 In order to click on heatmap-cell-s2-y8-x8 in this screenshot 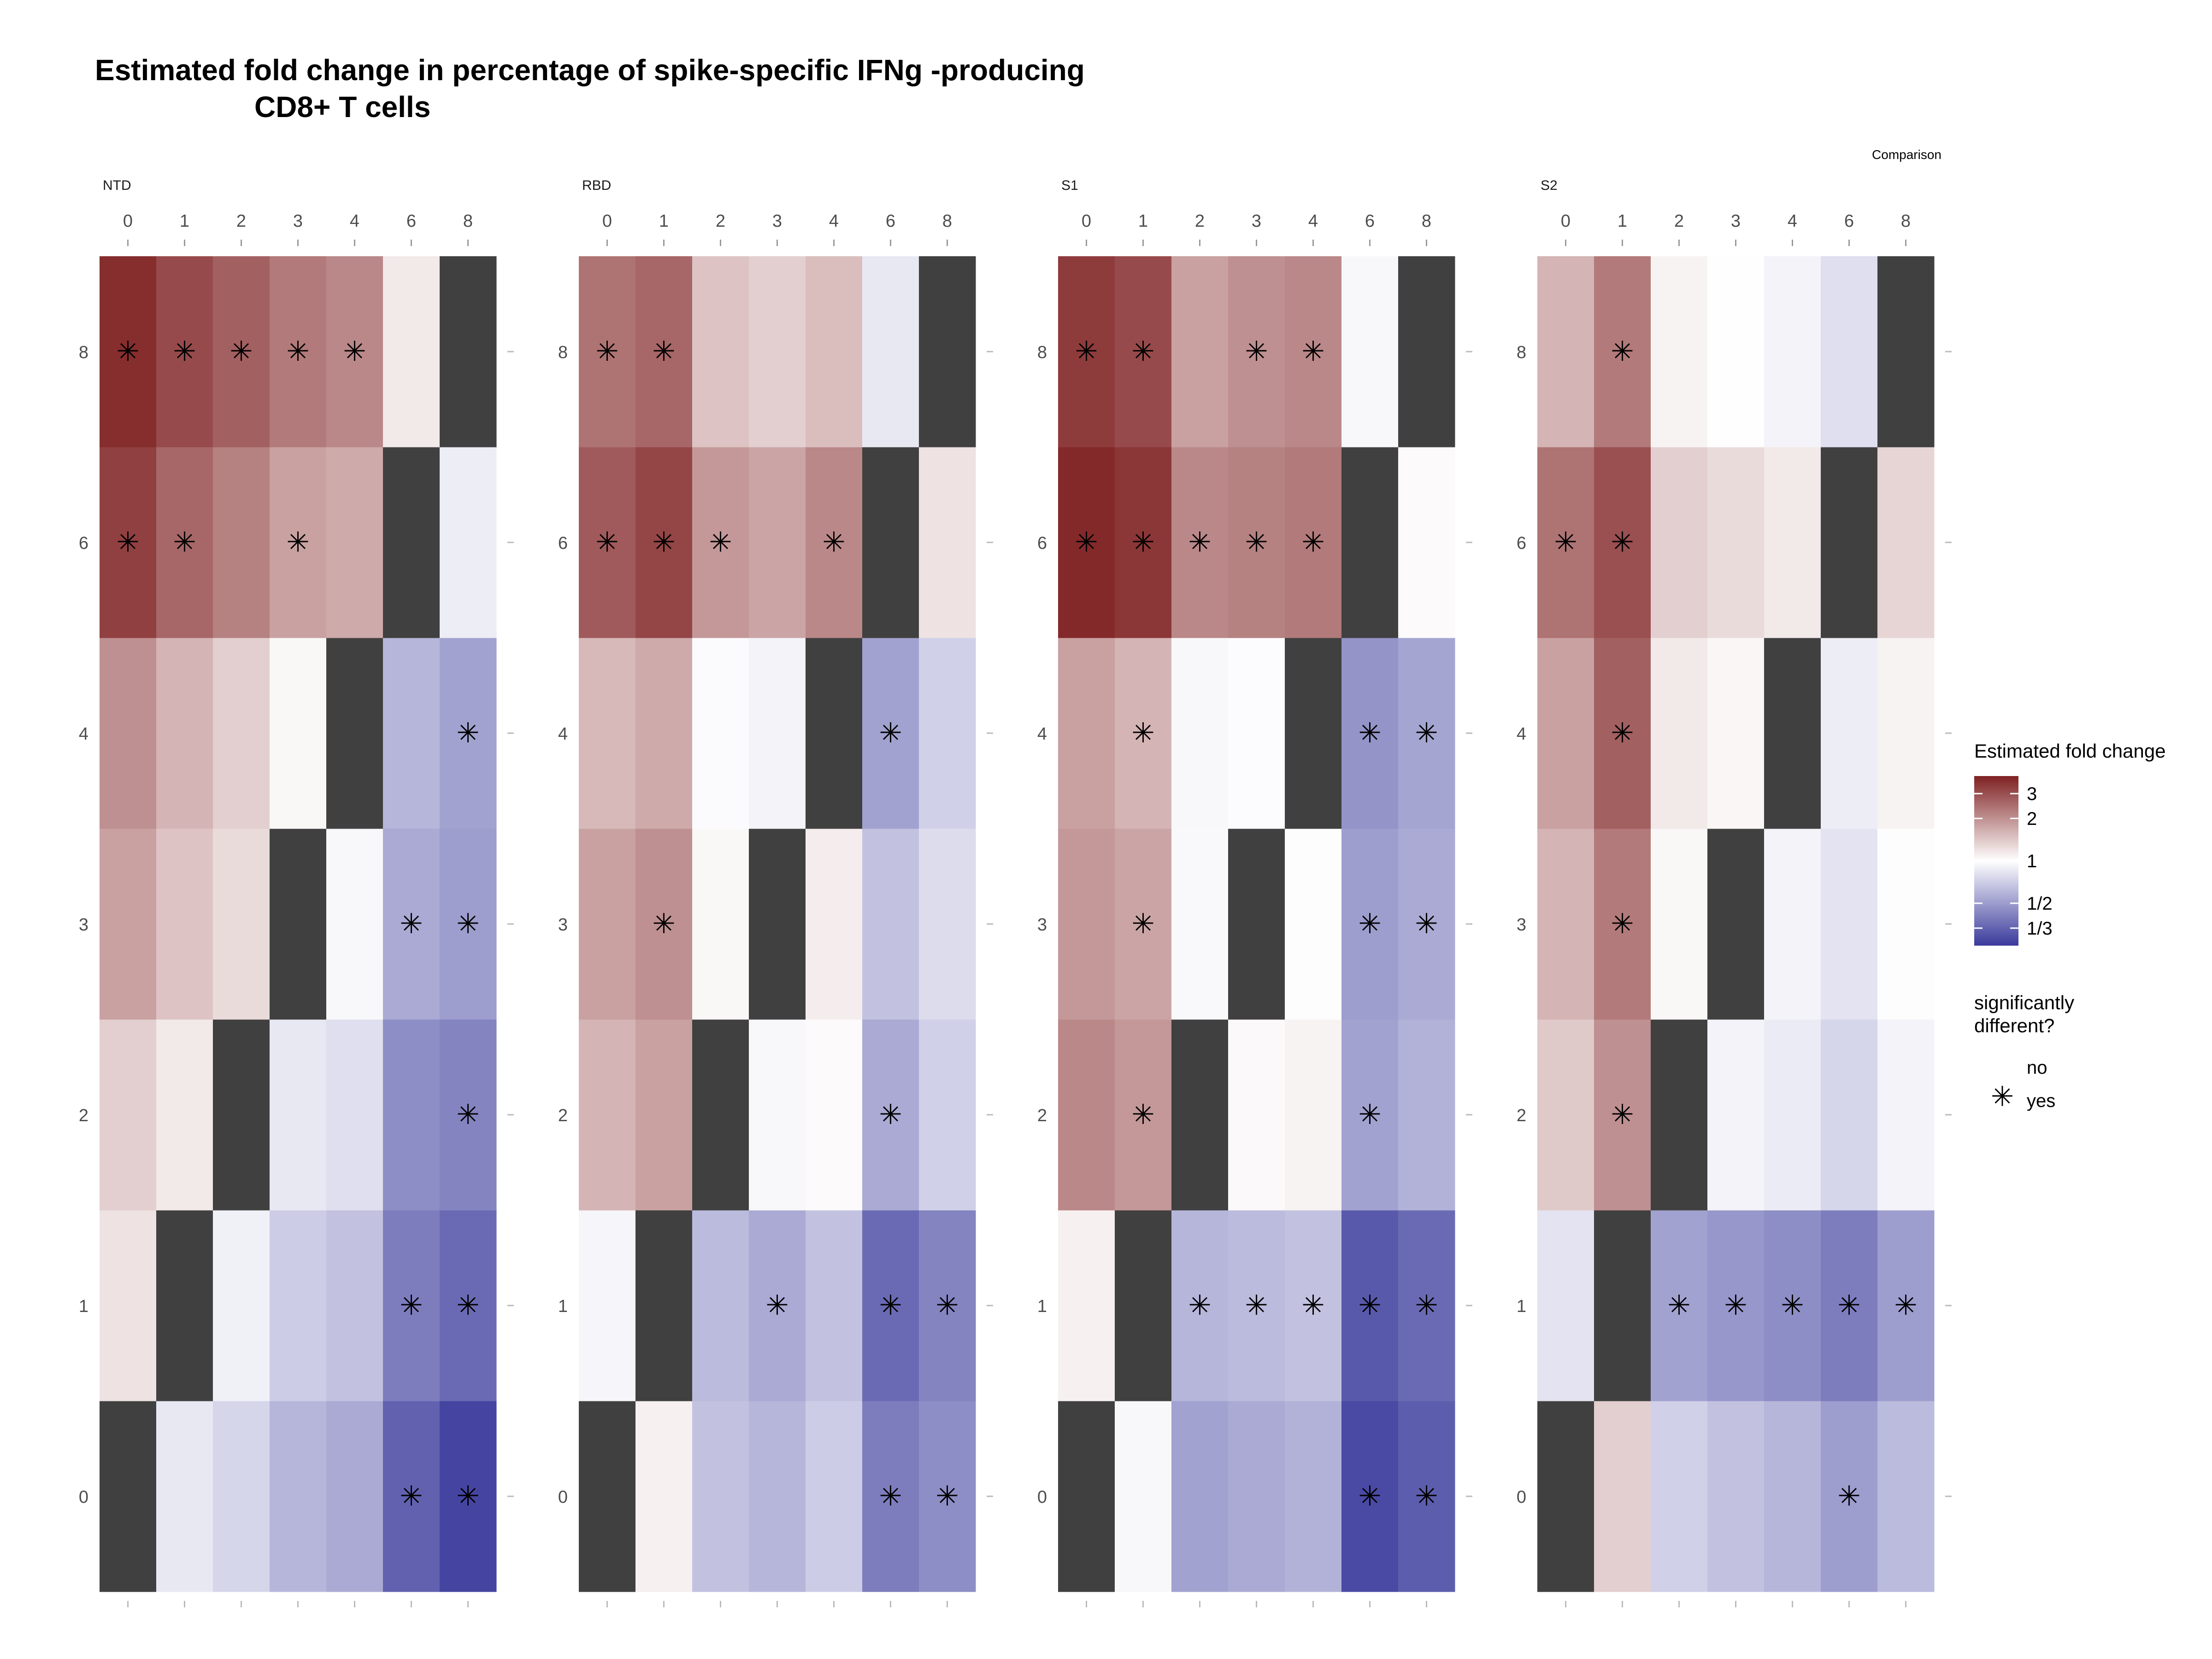, I will do `click(1906, 351)`.